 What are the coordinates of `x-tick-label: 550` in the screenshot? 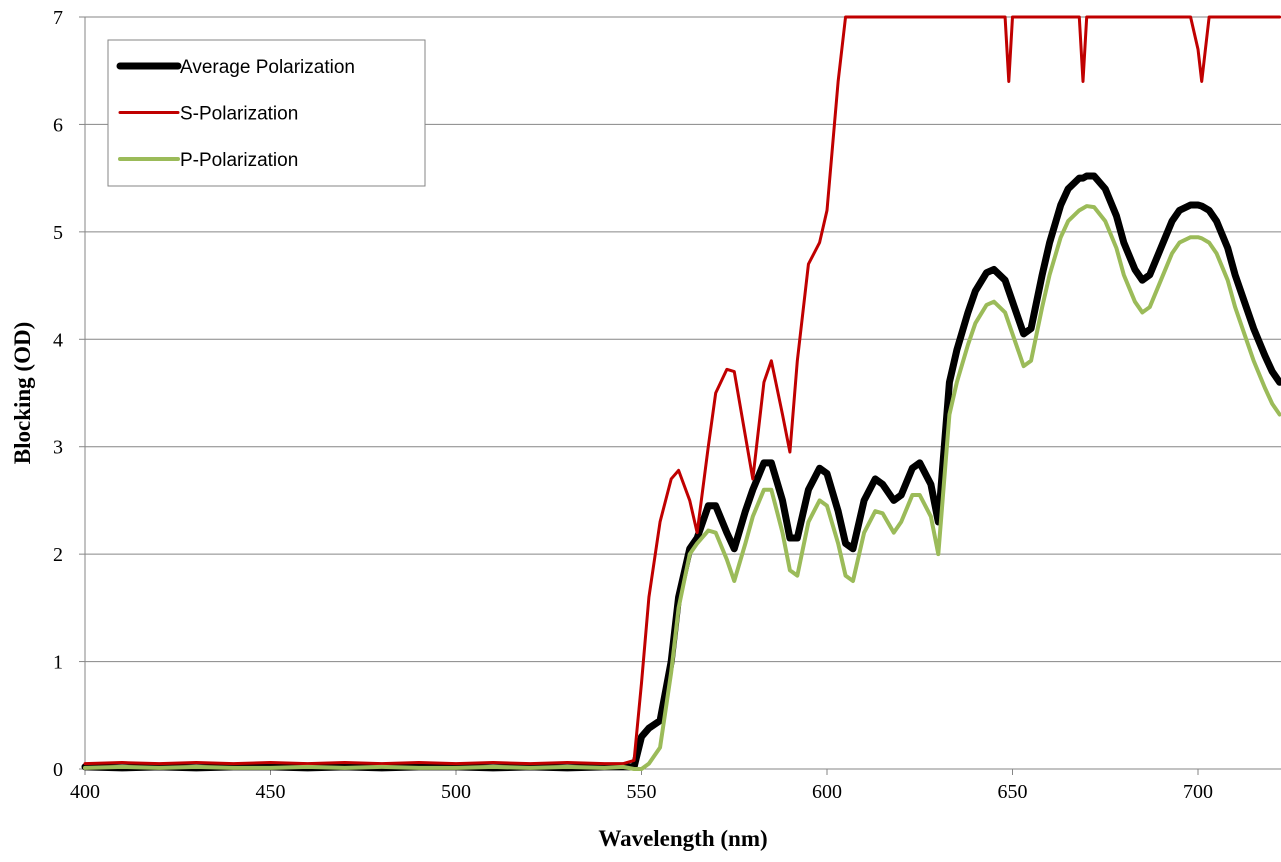 It's located at (642, 792).